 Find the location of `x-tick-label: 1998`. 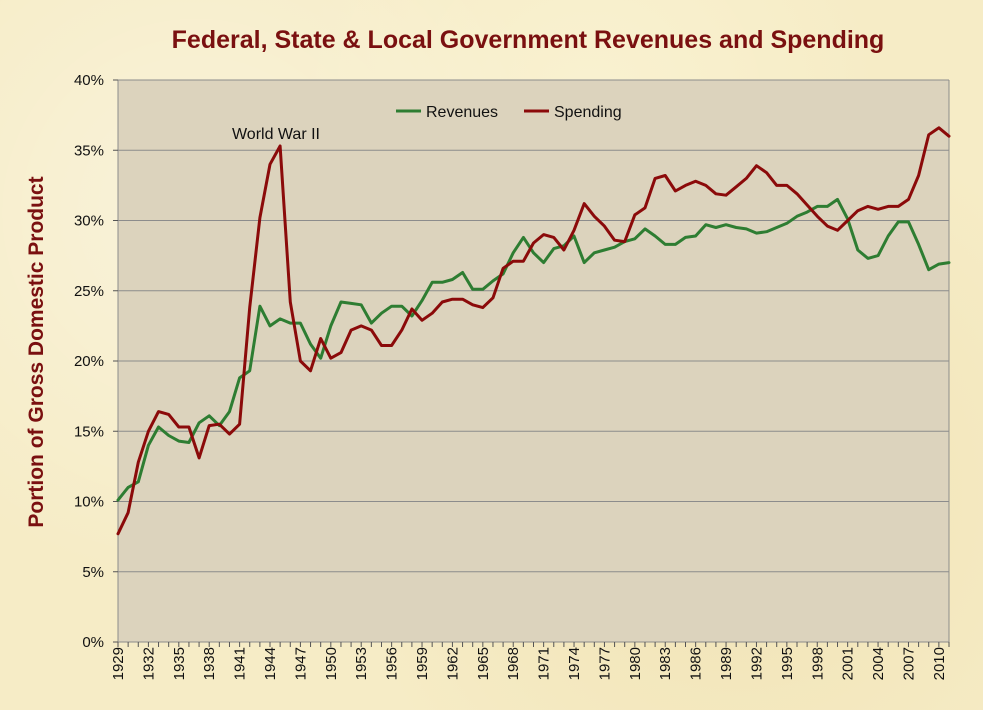

x-tick-label: 1998 is located at coordinates (817, 663).